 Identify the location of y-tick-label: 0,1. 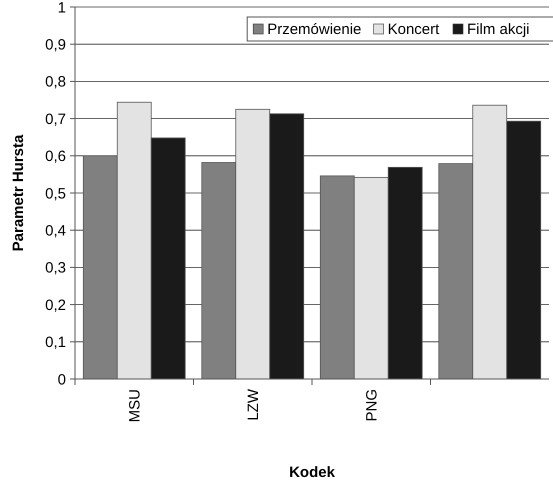
(55, 343).